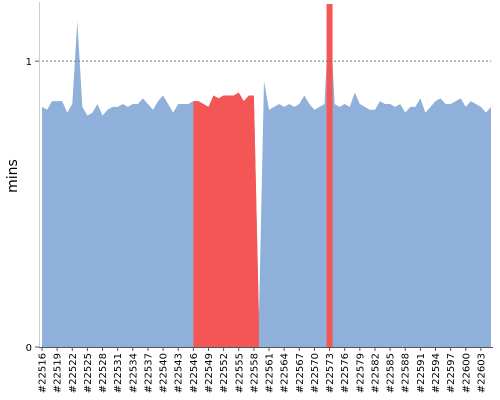 This screenshot has width=500, height=400. I want to click on x-tick-label: #22522, so click(73, 373).